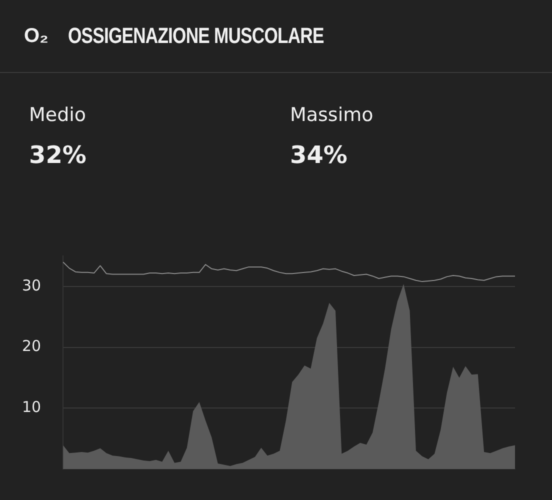  What do you see at coordinates (36, 36) in the screenshot?
I see `text: O₂` at bounding box center [36, 36].